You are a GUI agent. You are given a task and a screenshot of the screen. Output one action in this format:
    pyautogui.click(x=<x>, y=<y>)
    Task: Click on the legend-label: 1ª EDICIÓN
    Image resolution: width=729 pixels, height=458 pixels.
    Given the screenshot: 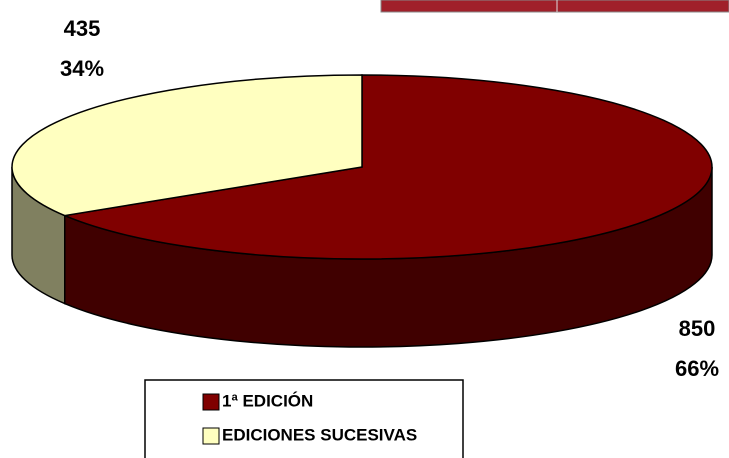 What is the action you would take?
    pyautogui.click(x=267, y=400)
    